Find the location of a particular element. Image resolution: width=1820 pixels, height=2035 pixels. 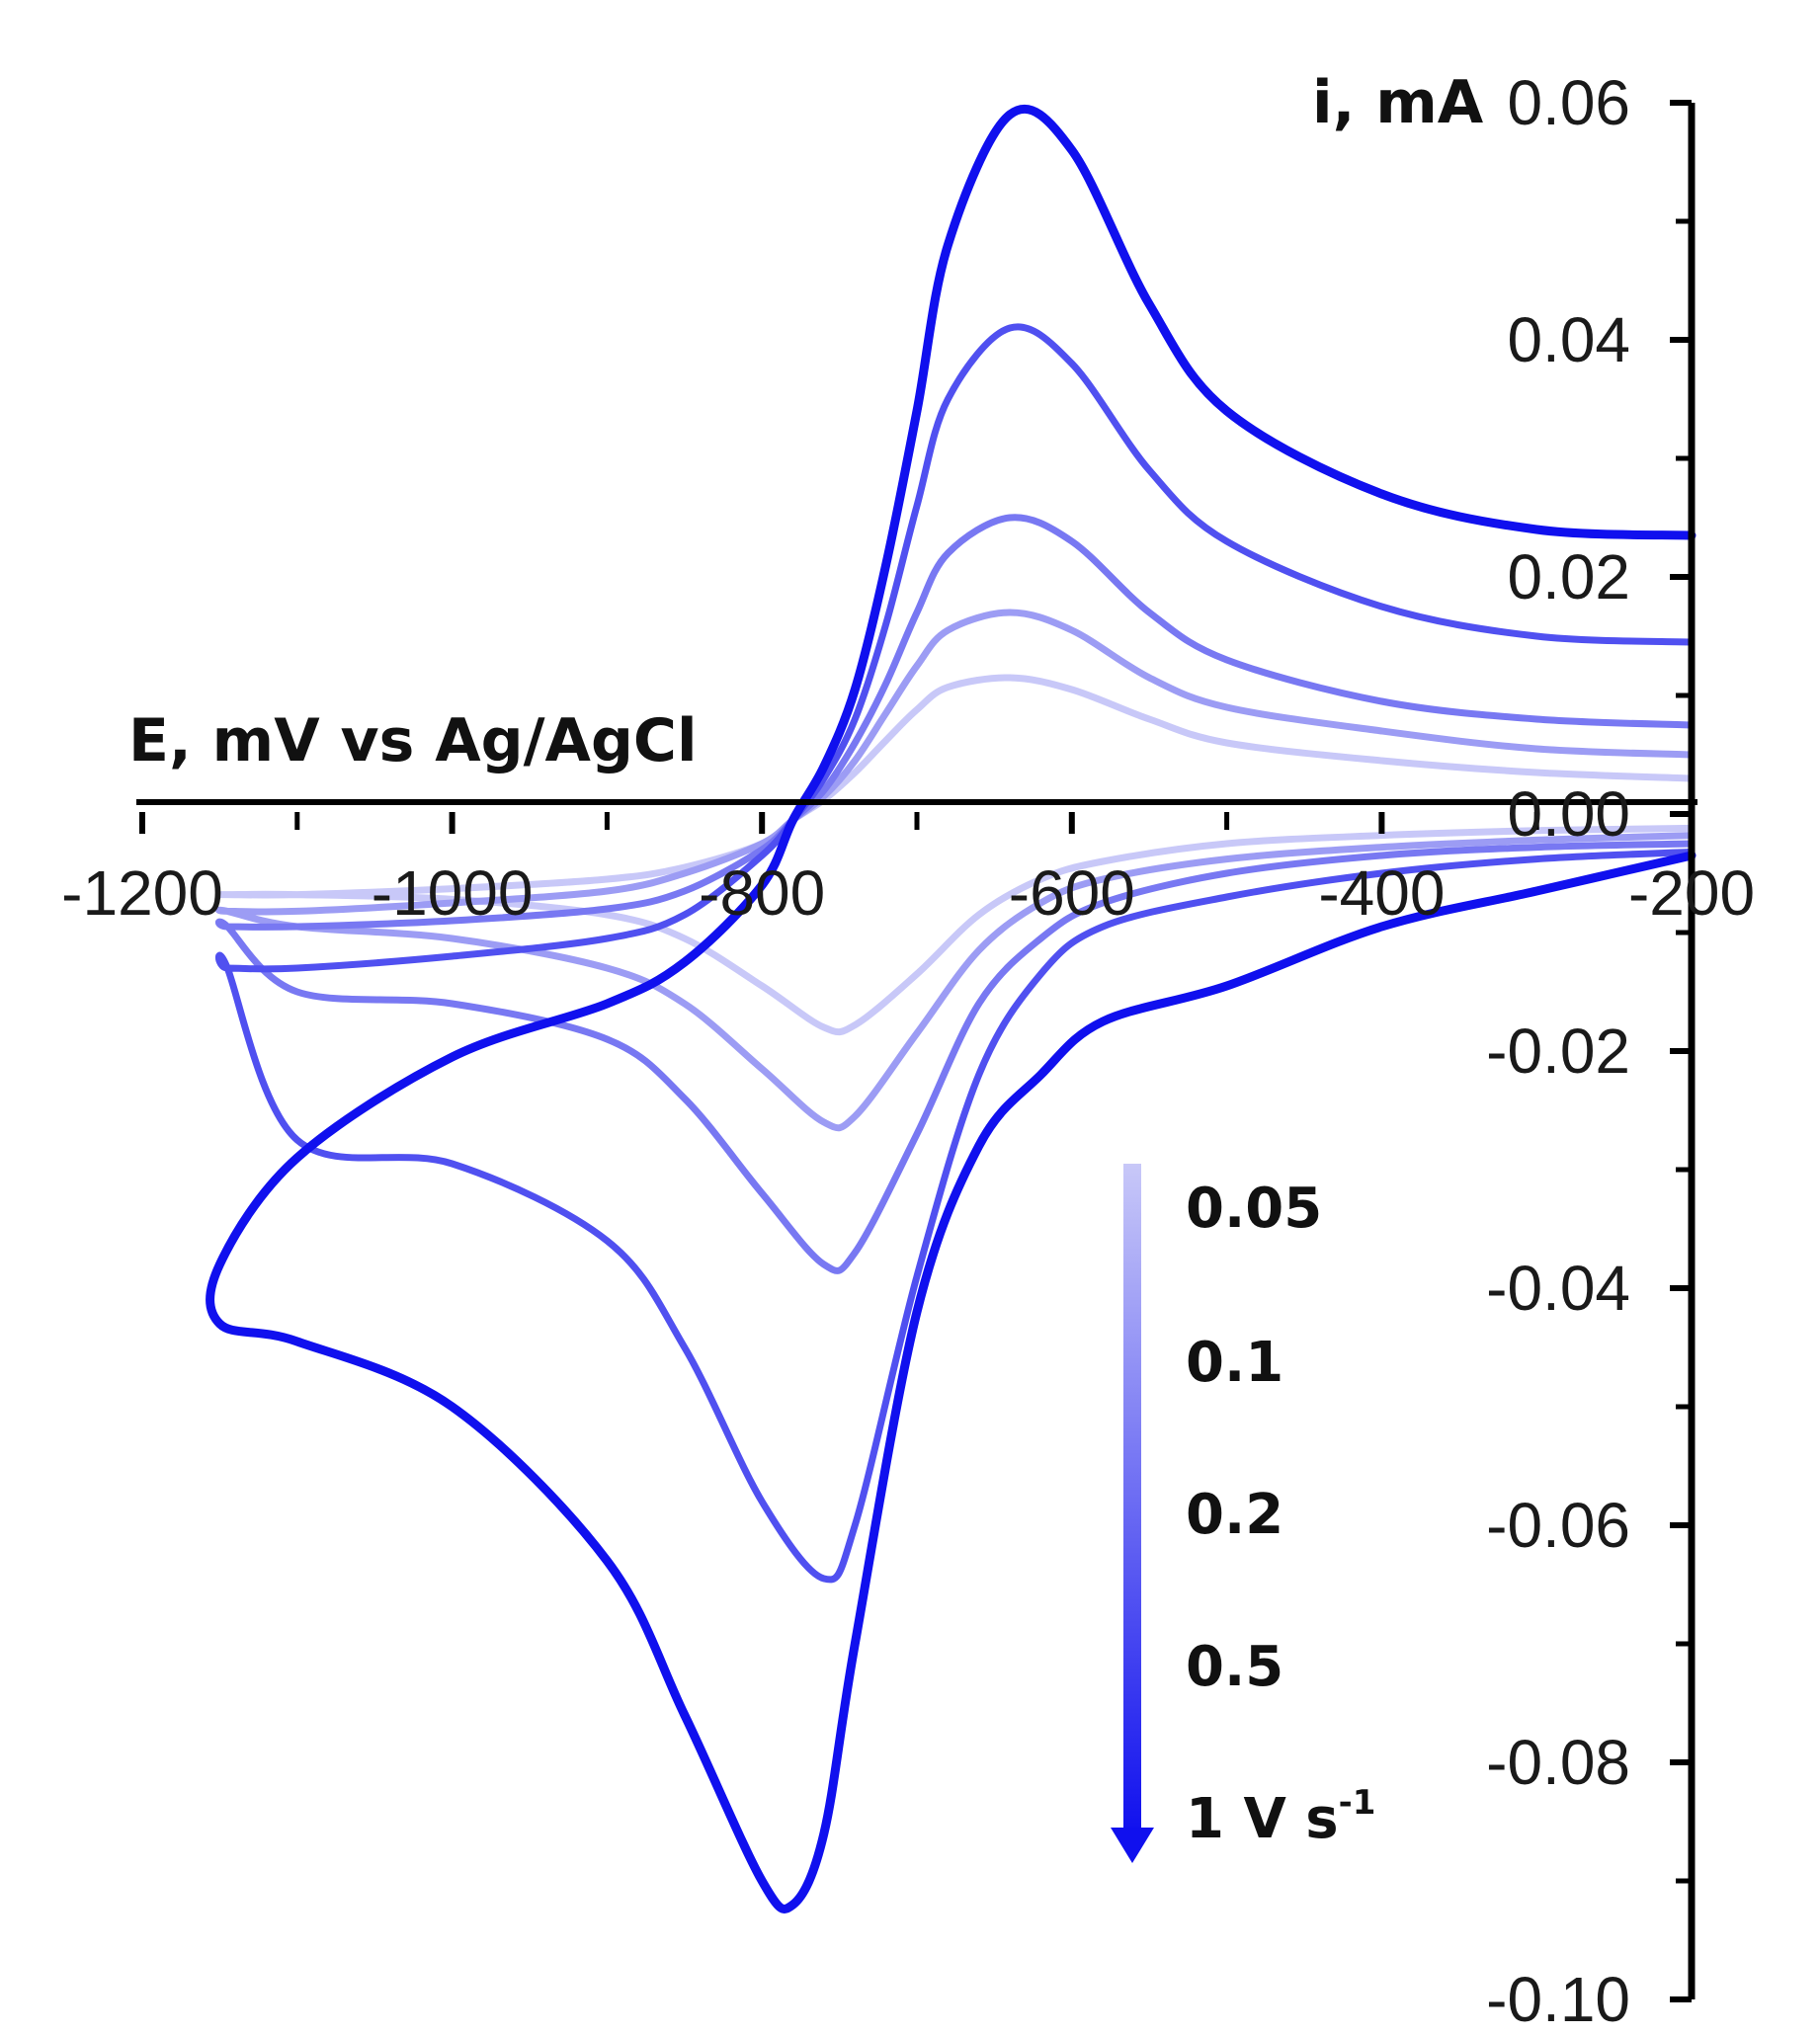

x-tick-label: -400 is located at coordinates (1381, 893).